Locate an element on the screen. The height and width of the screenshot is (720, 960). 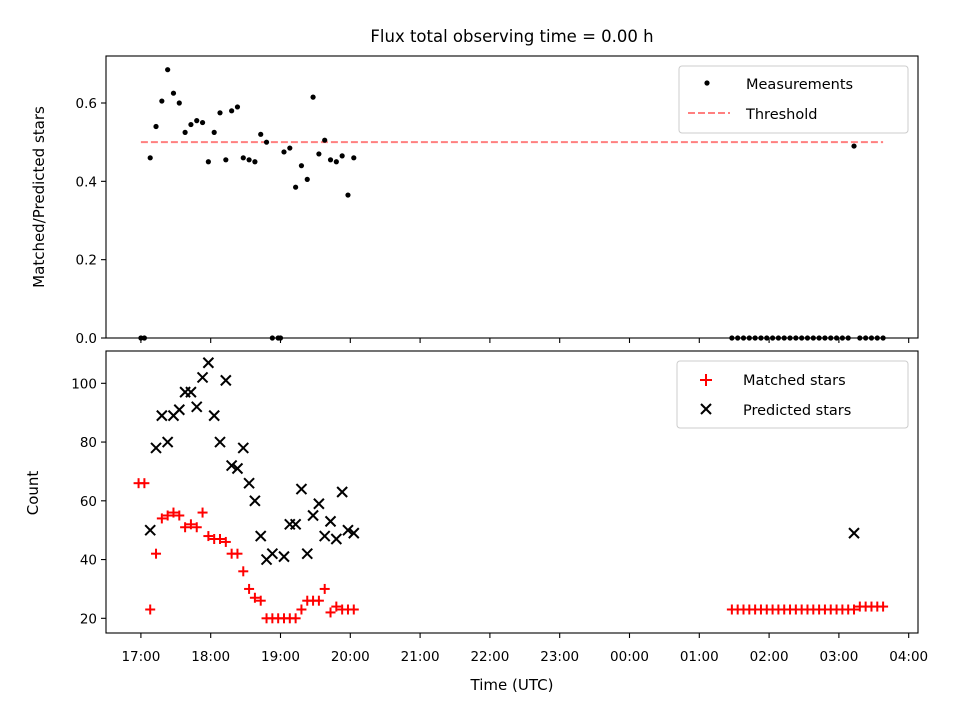
count-y-axis: 20 40 60 80 100 is located at coordinates (88, 501).